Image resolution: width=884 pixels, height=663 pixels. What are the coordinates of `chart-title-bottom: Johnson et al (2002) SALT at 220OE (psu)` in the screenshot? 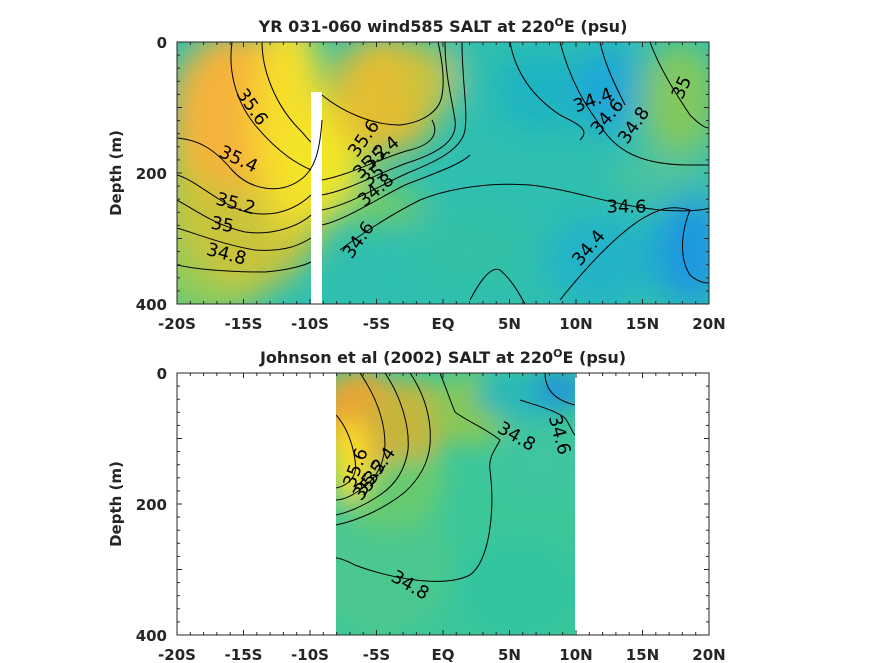 It's located at (442, 357).